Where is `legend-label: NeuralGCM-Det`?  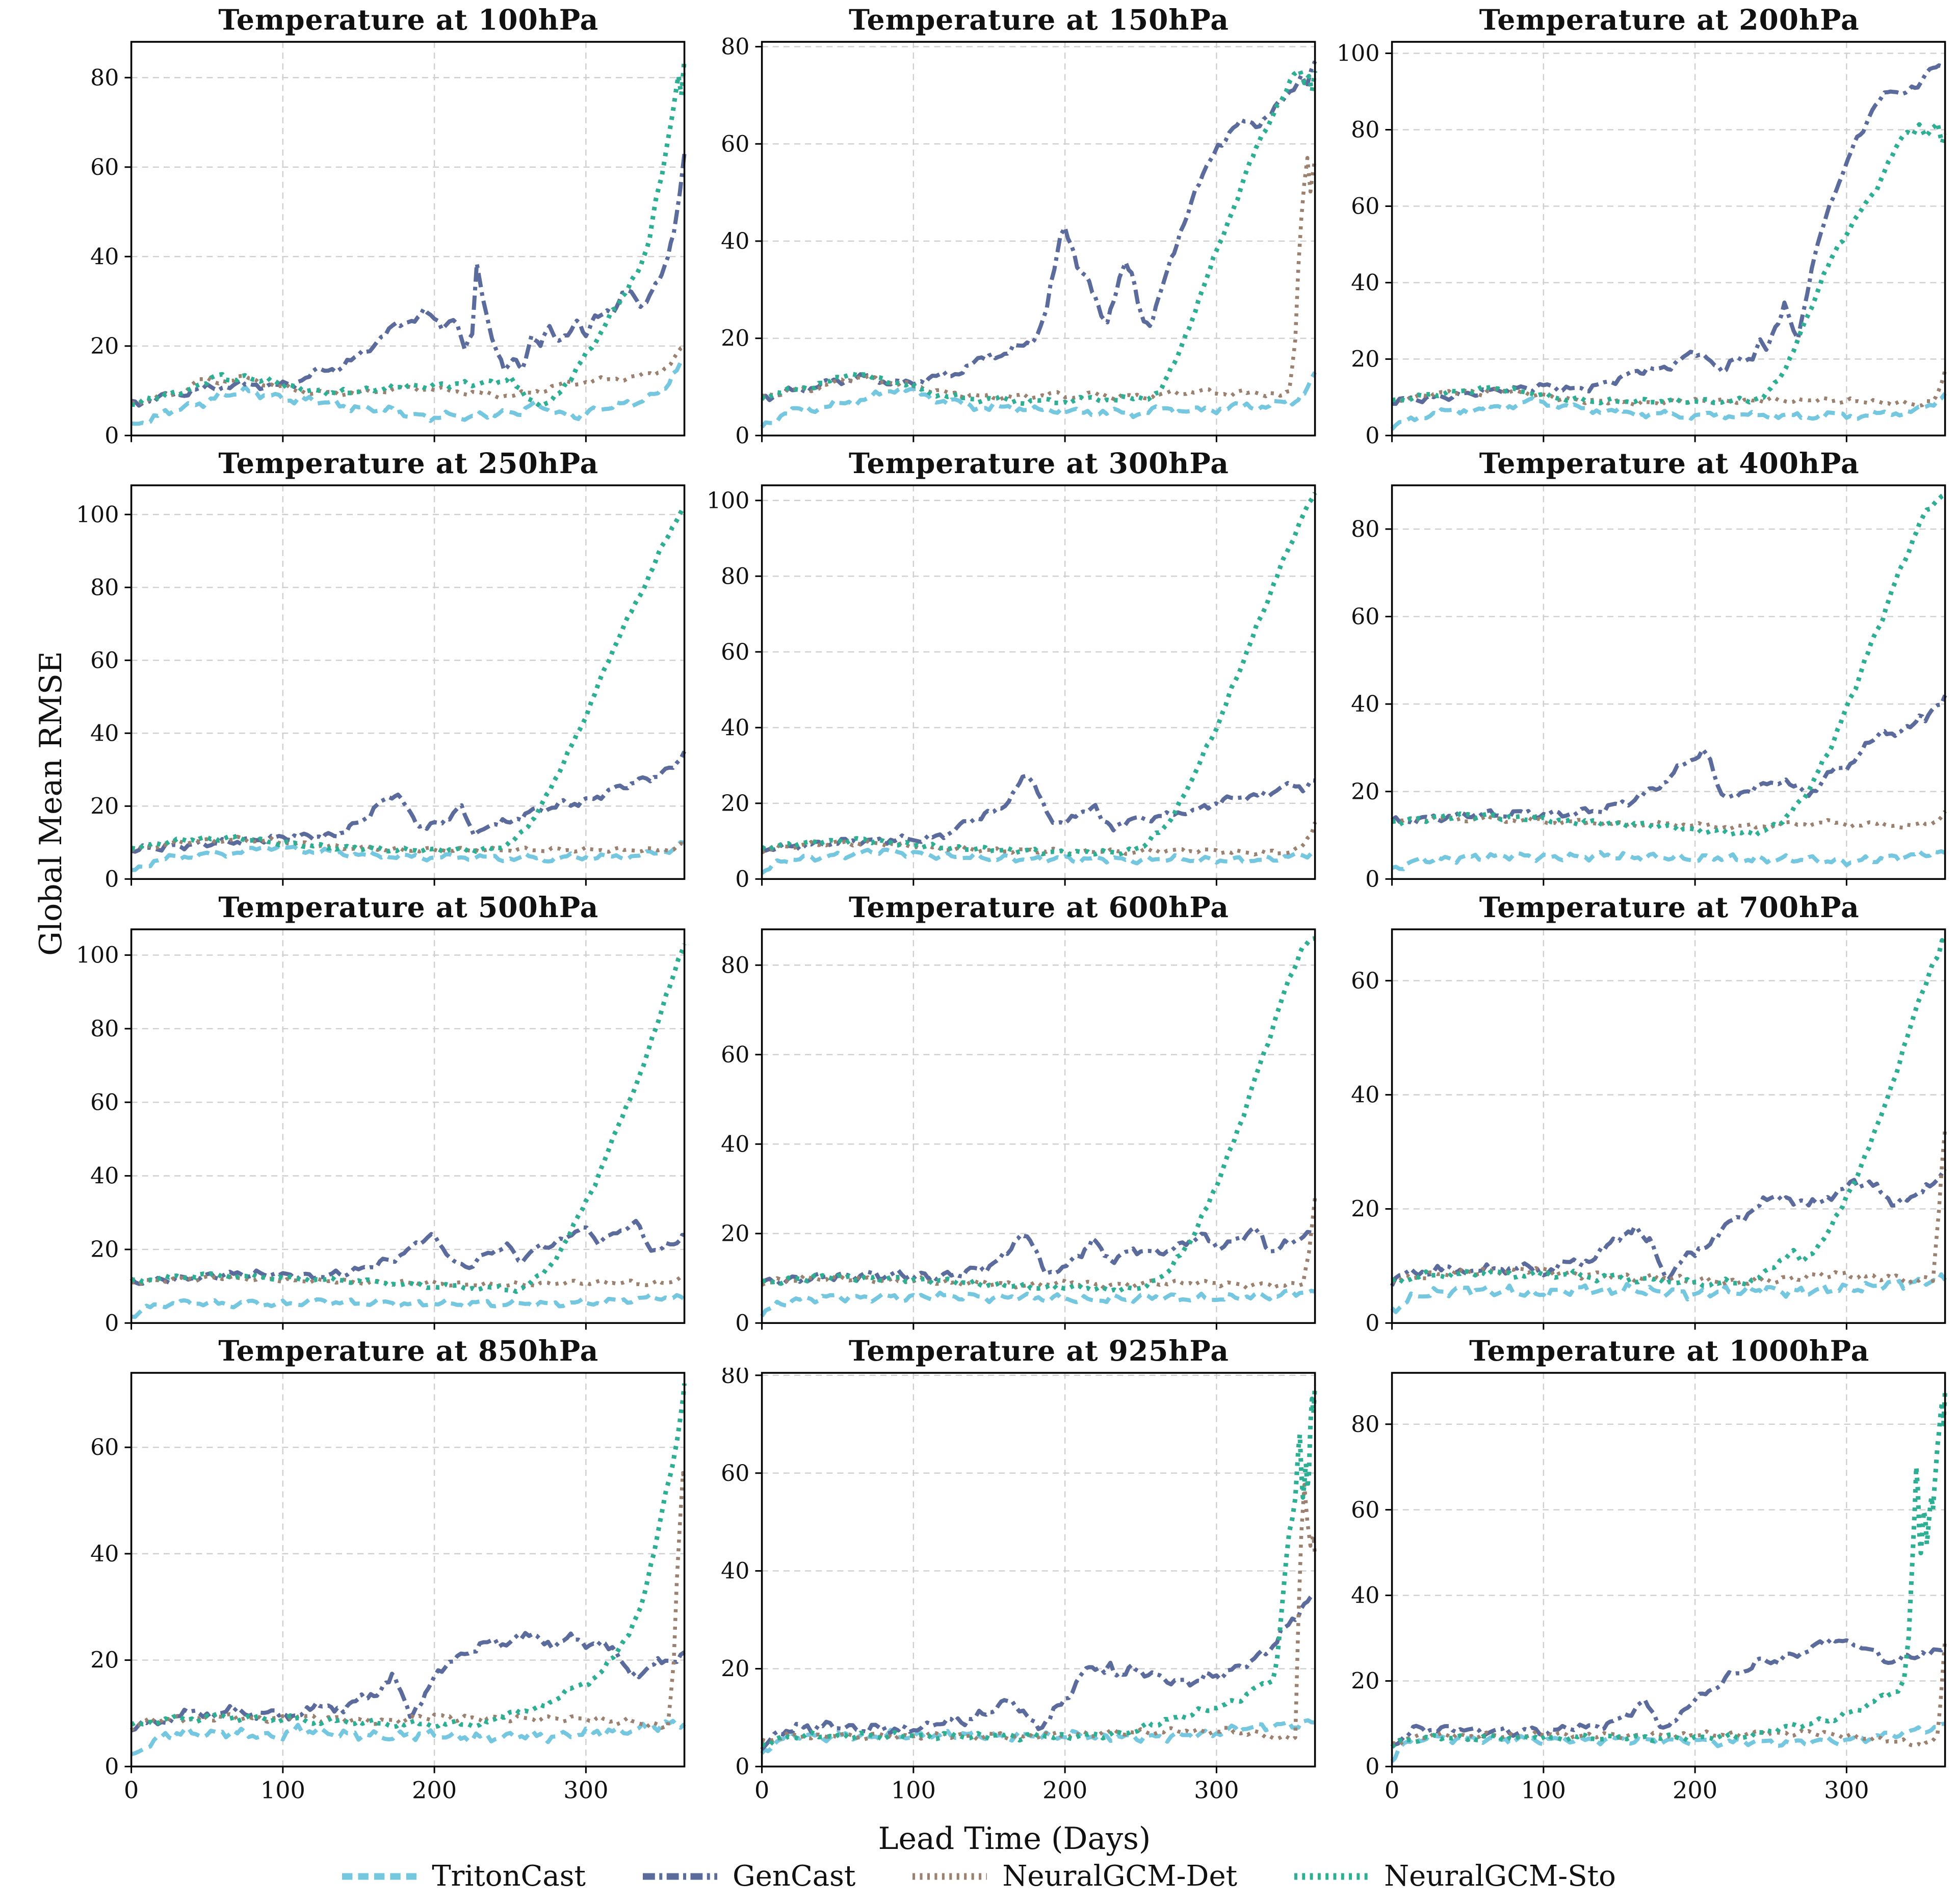 legend-label: NeuralGCM-Det is located at coordinates (1120, 1877).